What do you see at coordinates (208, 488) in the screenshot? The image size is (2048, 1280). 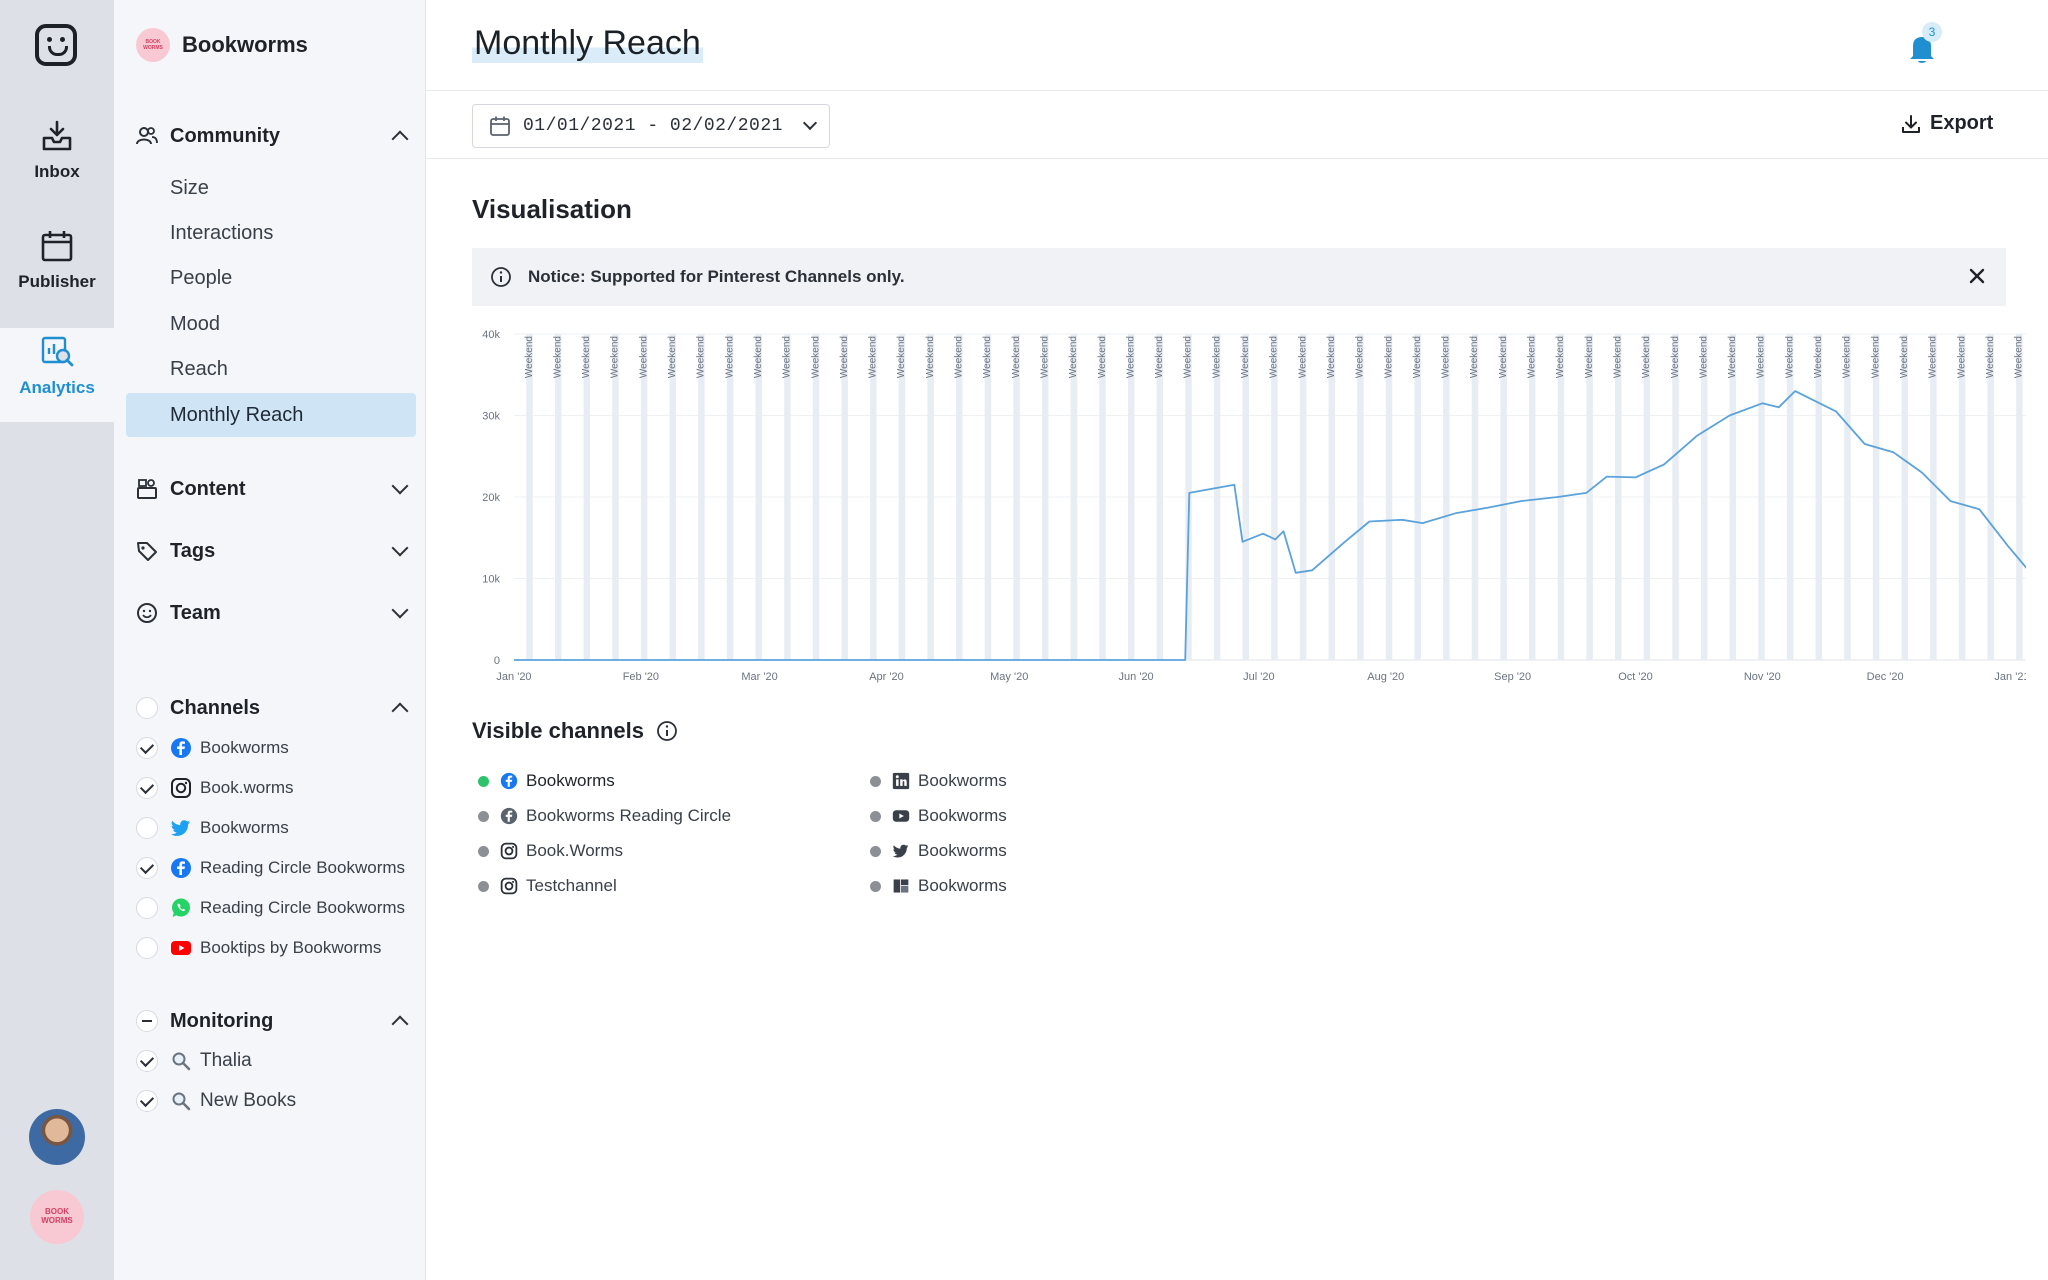 I see `group-content-label: Content` at bounding box center [208, 488].